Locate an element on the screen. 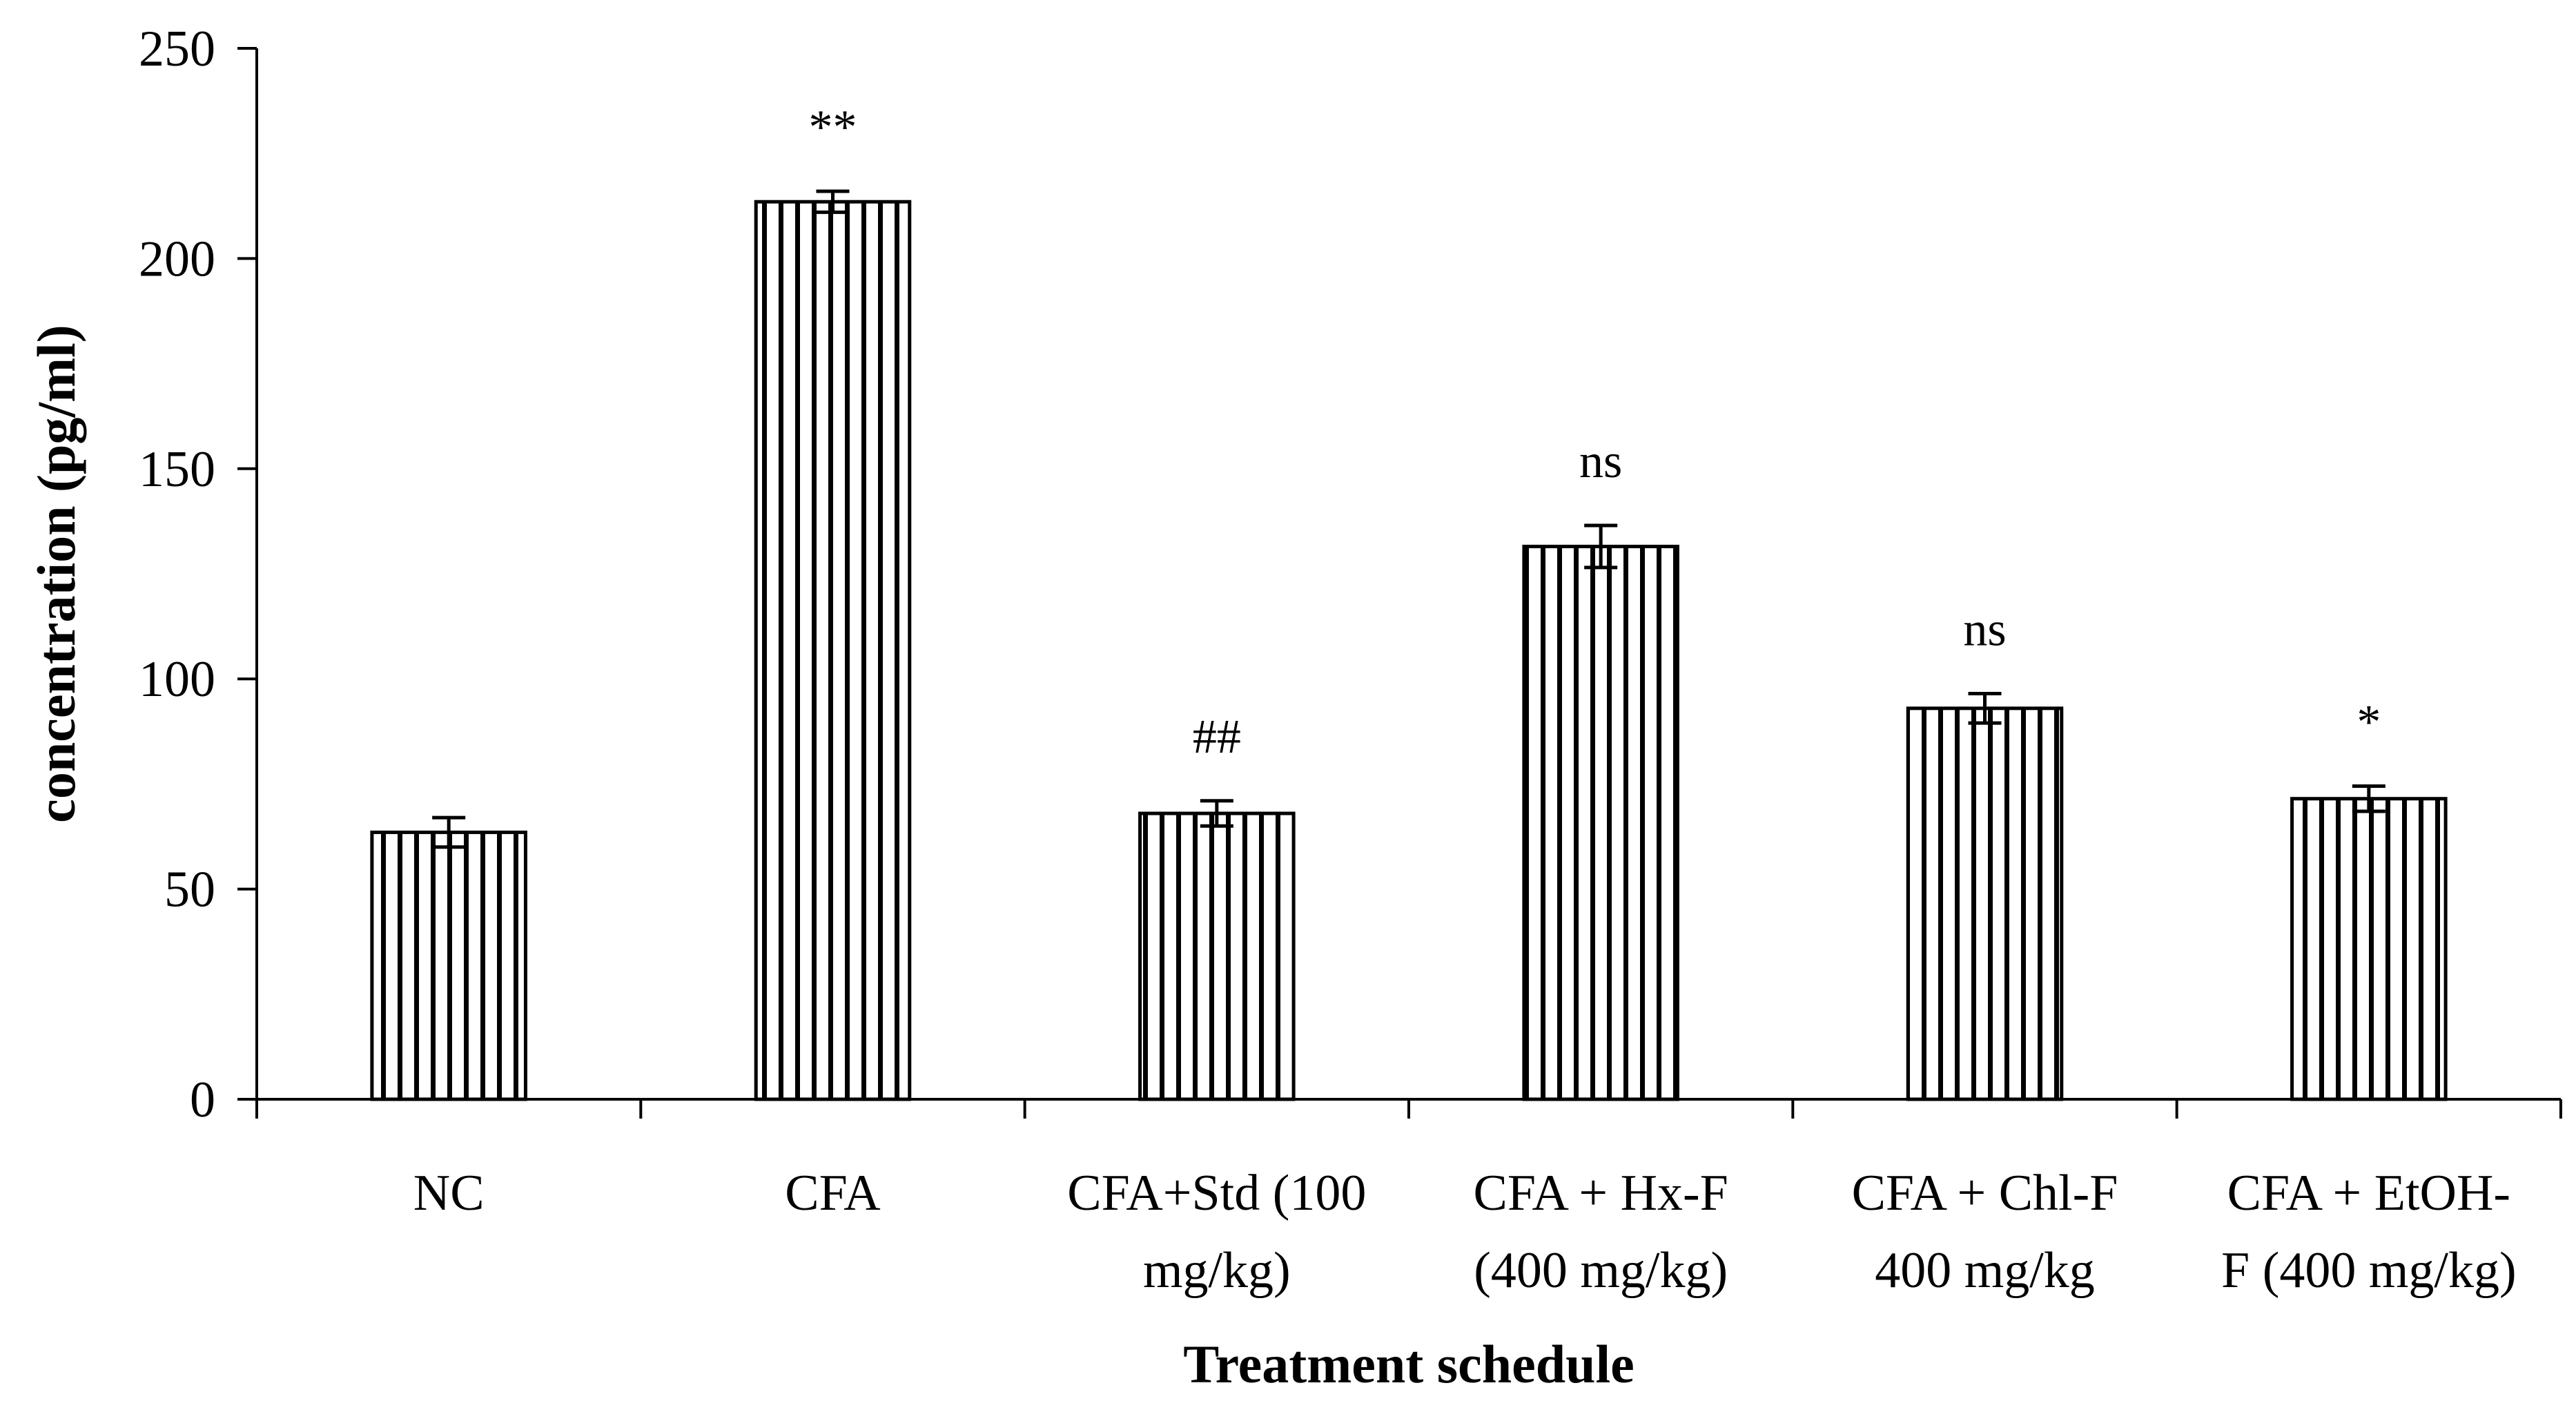 This screenshot has width=2576, height=1401. y-tick-label: 250 is located at coordinates (177, 49).